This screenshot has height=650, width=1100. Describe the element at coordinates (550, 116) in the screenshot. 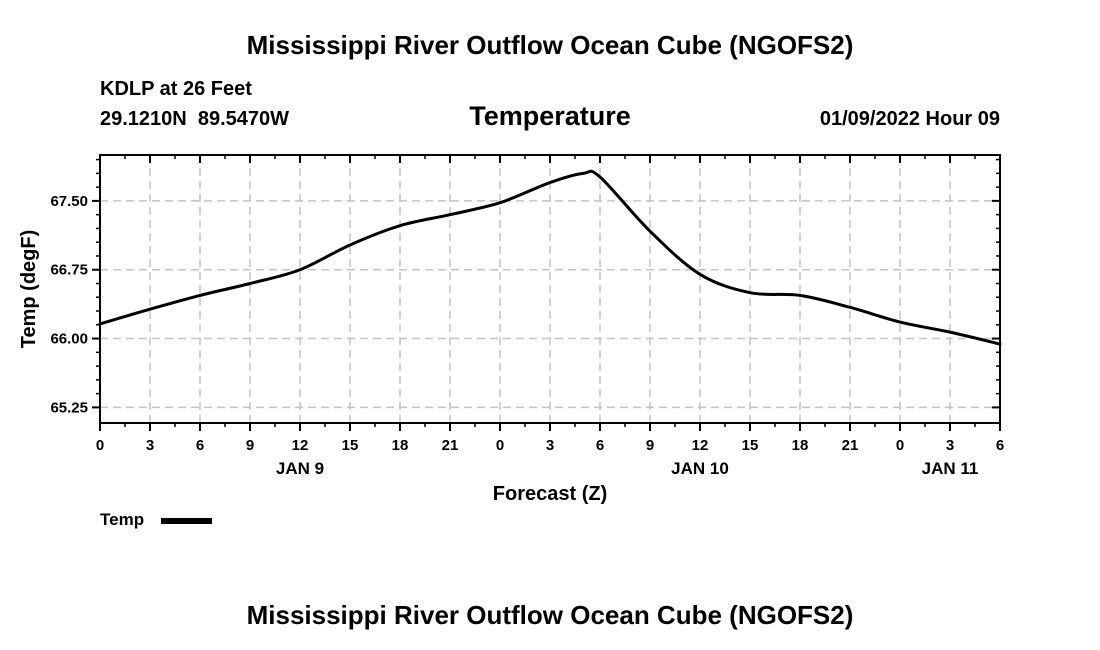

I see `variable-title: Temperature` at that location.